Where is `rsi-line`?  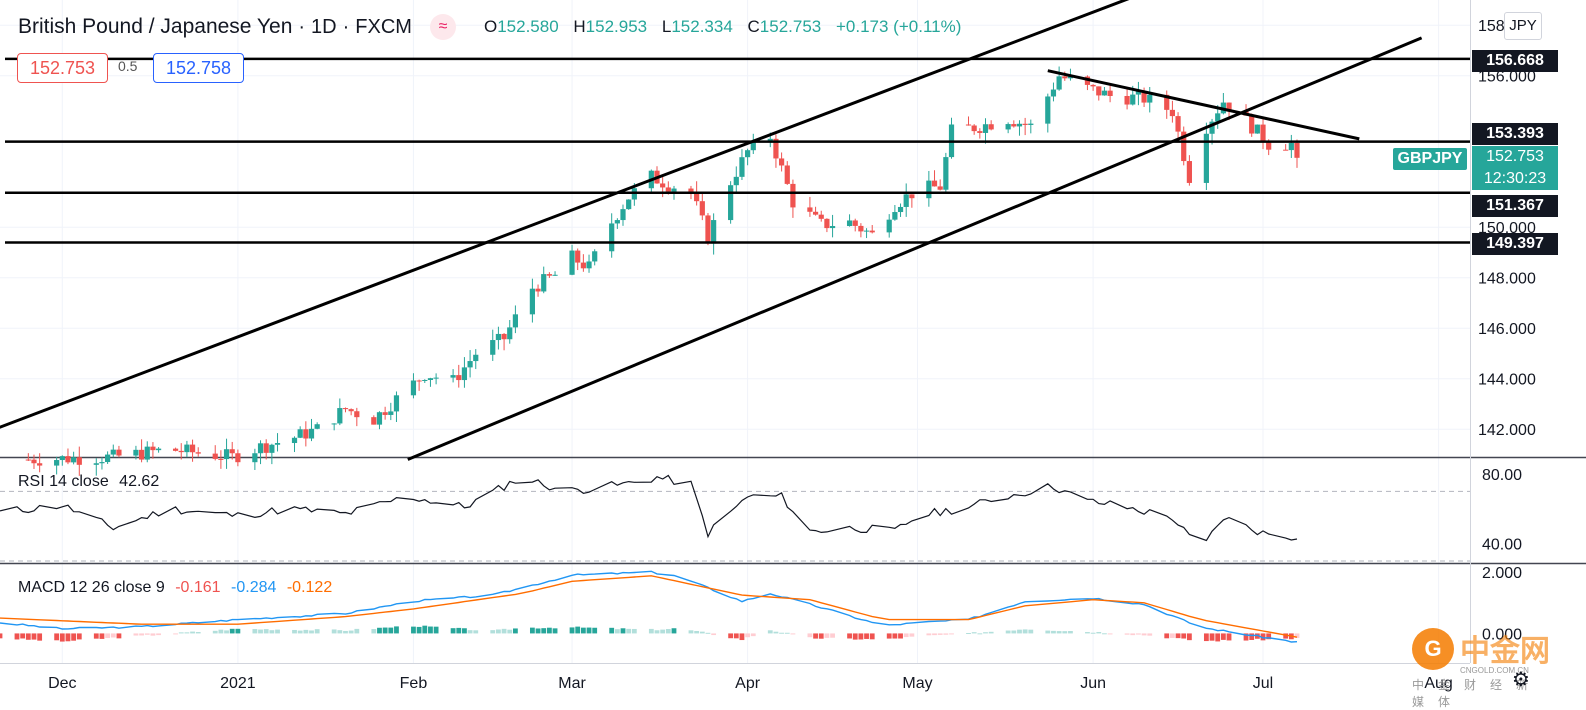 rsi-line is located at coordinates (649, 508).